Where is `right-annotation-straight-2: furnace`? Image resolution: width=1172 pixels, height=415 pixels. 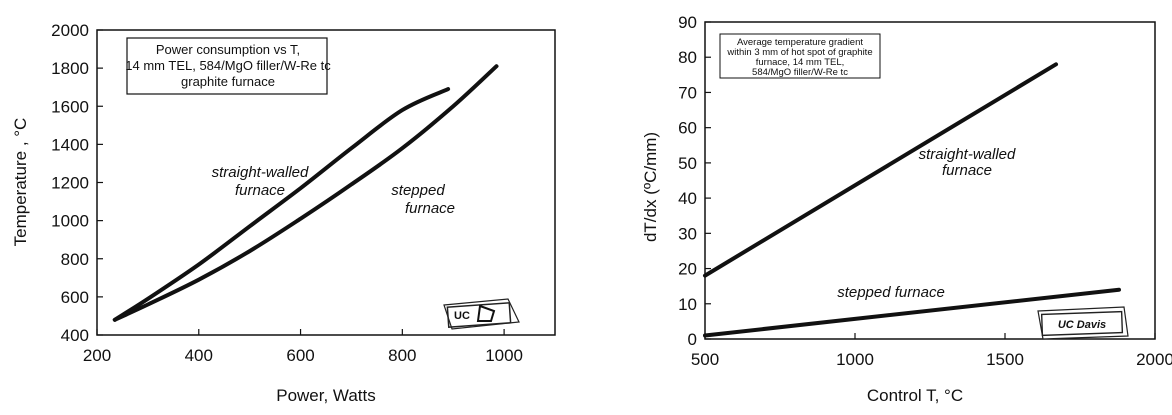
right-annotation-straight-2: furnace is located at coordinates (967, 170).